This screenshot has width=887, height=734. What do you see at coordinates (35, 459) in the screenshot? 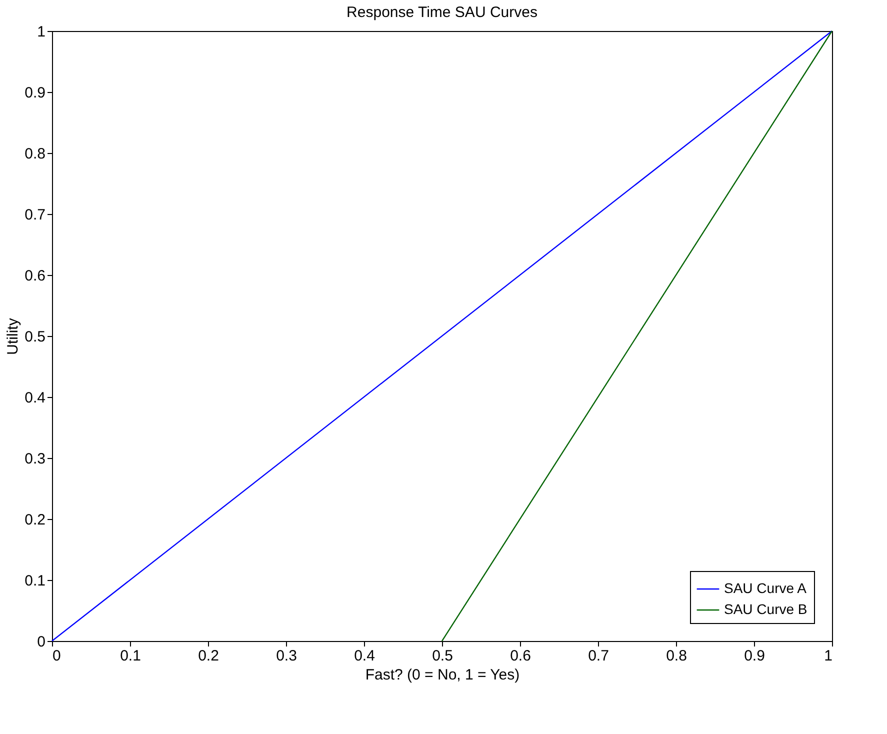
I see `y-tick-label: 0.3` at bounding box center [35, 459].